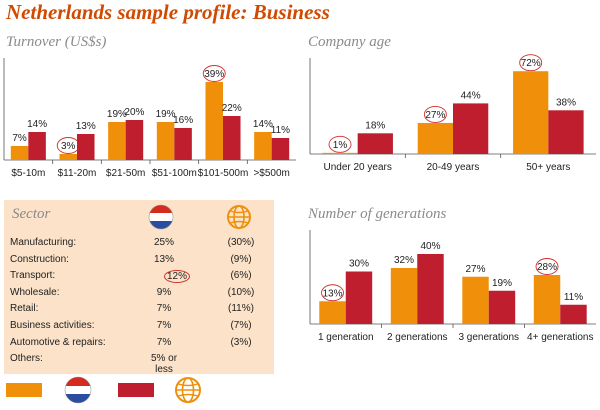  Describe the element at coordinates (164, 292) in the screenshot. I see `sector-nl-value: 9%` at that location.